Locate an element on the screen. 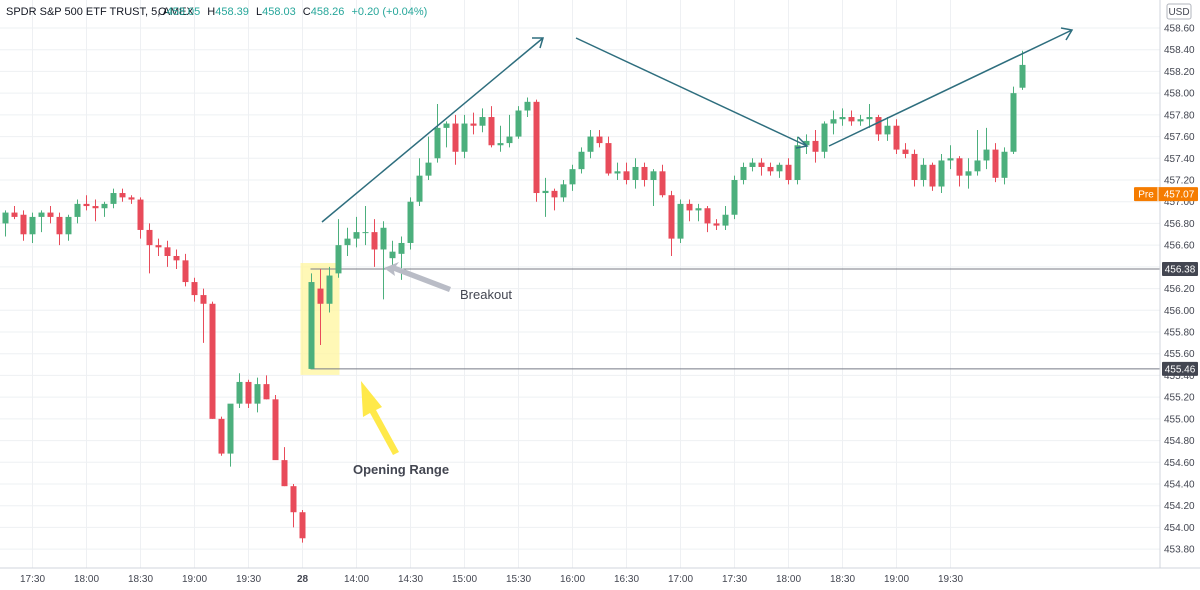 This screenshot has height=590, width=1200. price-tick-label: 456.00 is located at coordinates (1179, 311).